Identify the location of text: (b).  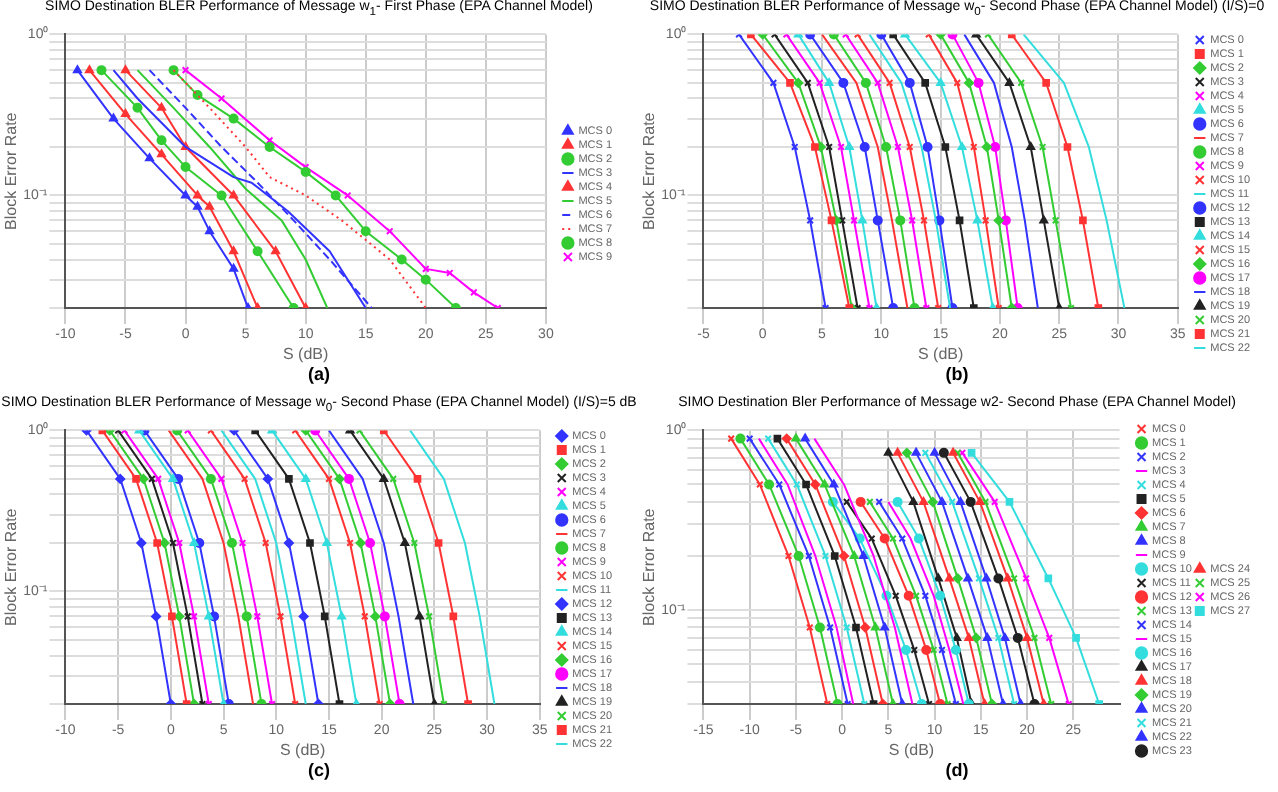
(957, 376).